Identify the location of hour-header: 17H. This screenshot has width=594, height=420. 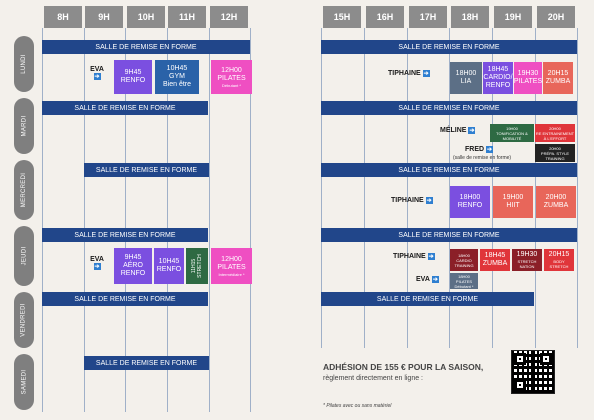
(428, 17).